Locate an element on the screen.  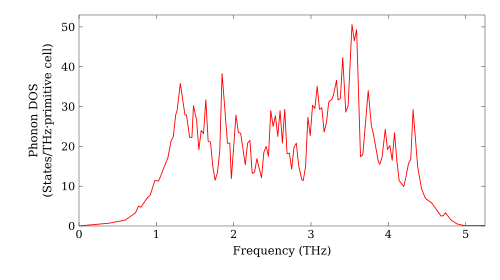
y-tick-label: 40 is located at coordinates (67, 66).